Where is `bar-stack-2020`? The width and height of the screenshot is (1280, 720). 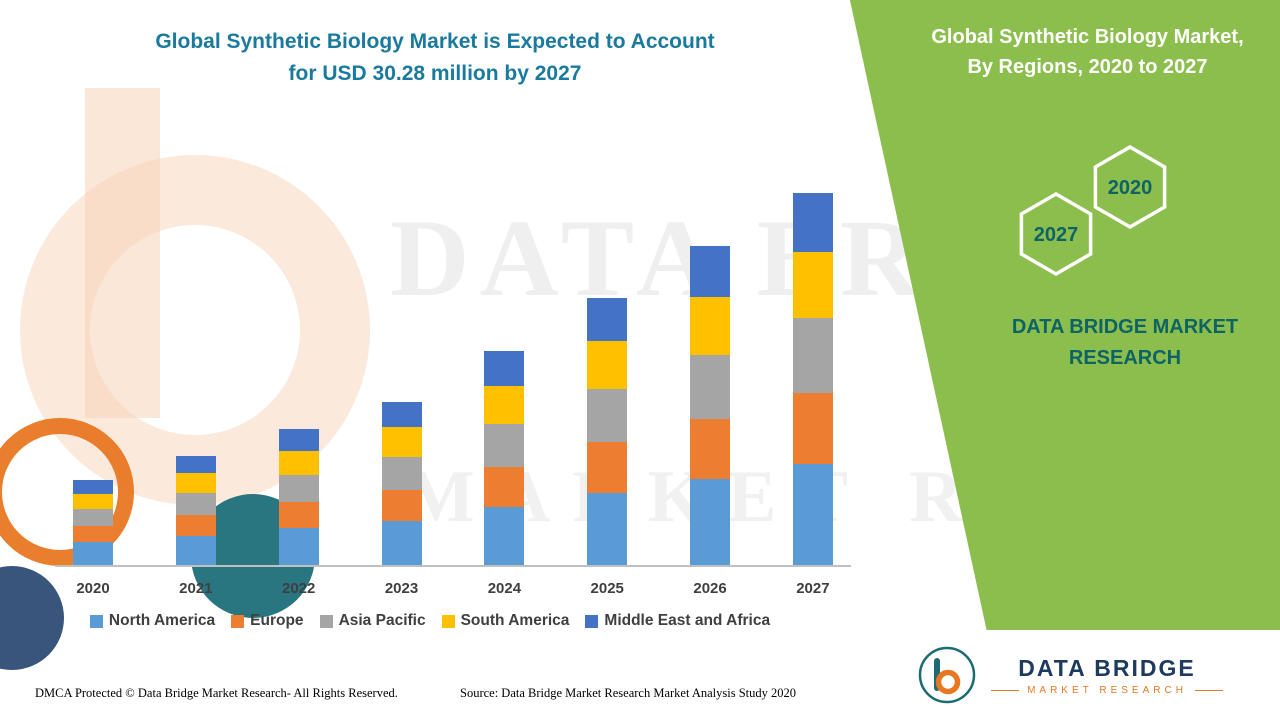
bar-stack-2020 is located at coordinates (93, 522).